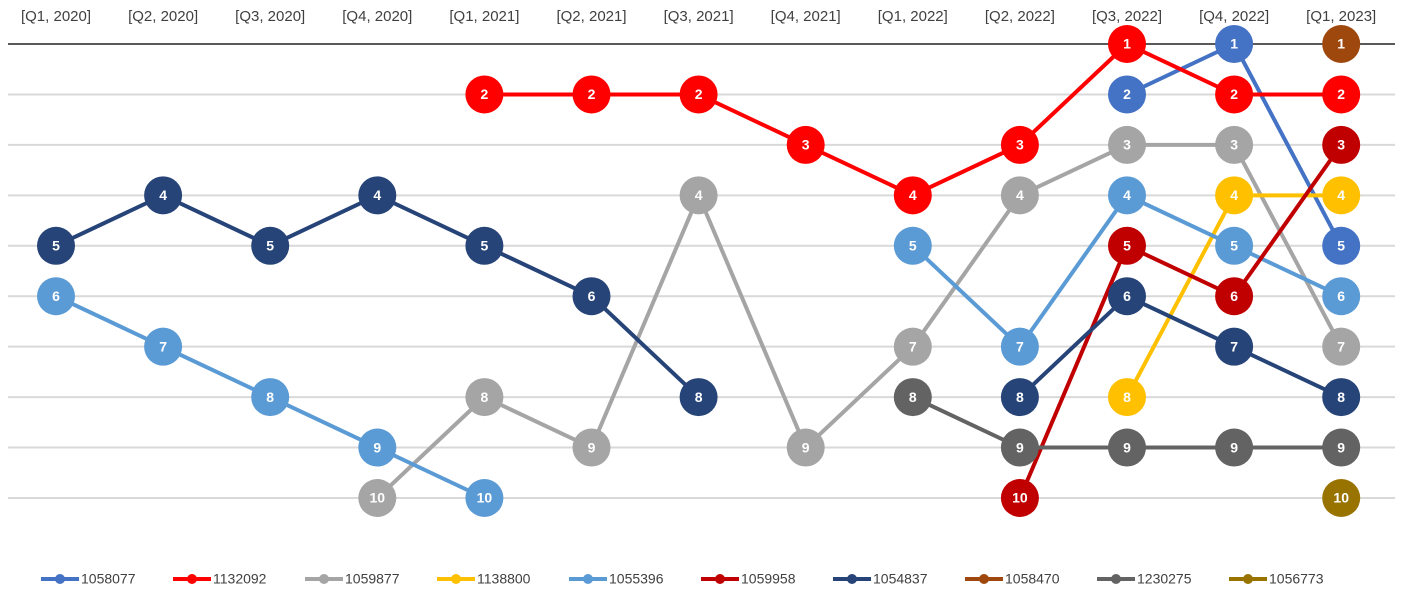 This screenshot has height=597, width=1402. Describe the element at coordinates (900, 579) in the screenshot. I see `legend-label: 1054837` at that location.